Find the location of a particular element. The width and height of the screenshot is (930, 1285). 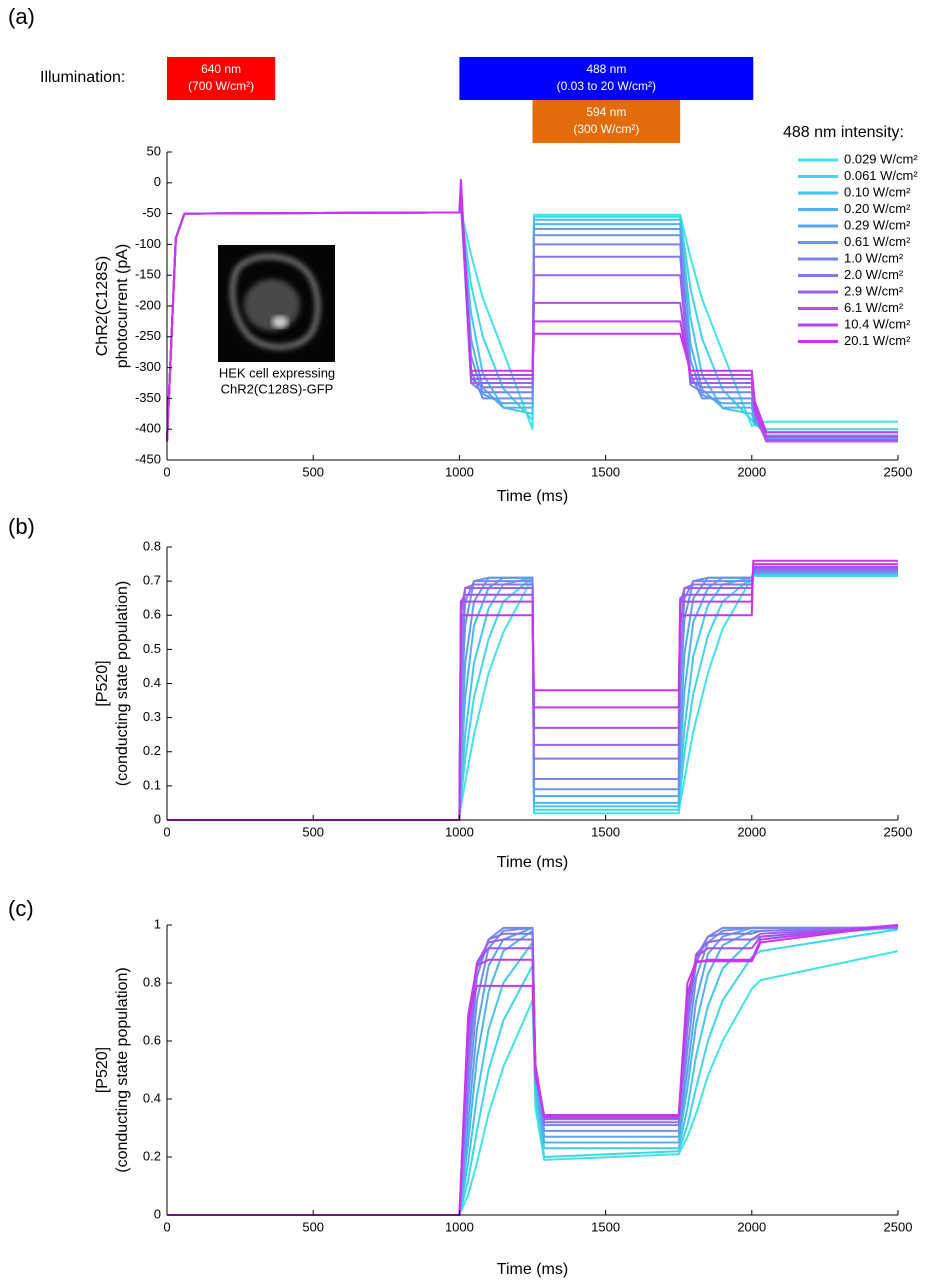

cell-spot is located at coordinates (280, 322).